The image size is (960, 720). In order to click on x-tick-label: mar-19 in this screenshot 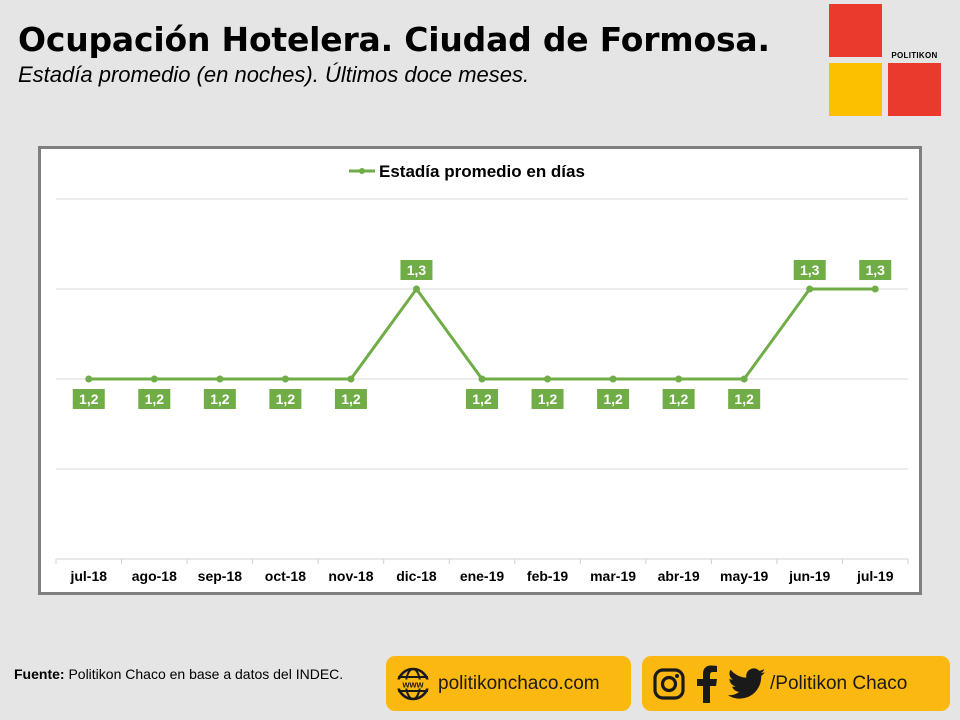, I will do `click(613, 576)`.